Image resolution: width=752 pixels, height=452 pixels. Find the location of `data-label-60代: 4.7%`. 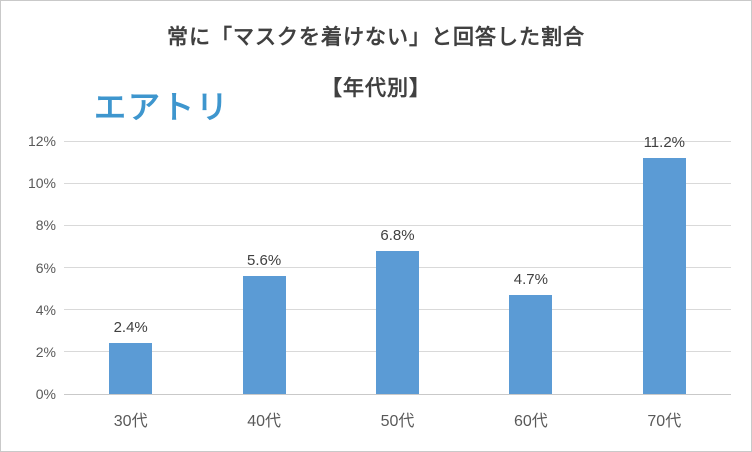

data-label-60代: 4.7% is located at coordinates (530, 279).